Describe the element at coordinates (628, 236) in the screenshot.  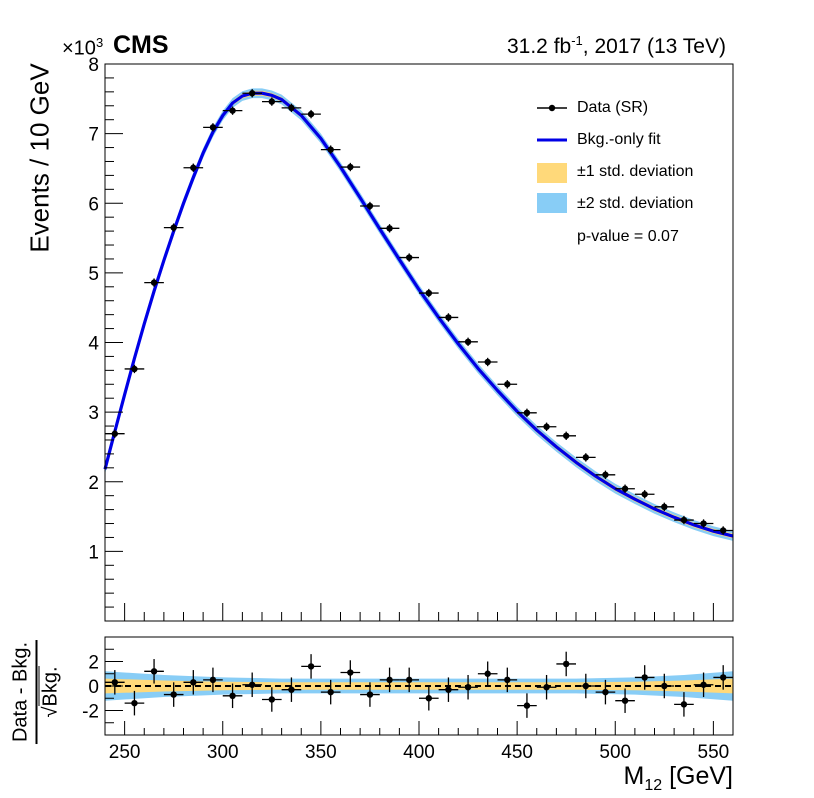
I see `p-value-label: p-value = 0.07` at that location.